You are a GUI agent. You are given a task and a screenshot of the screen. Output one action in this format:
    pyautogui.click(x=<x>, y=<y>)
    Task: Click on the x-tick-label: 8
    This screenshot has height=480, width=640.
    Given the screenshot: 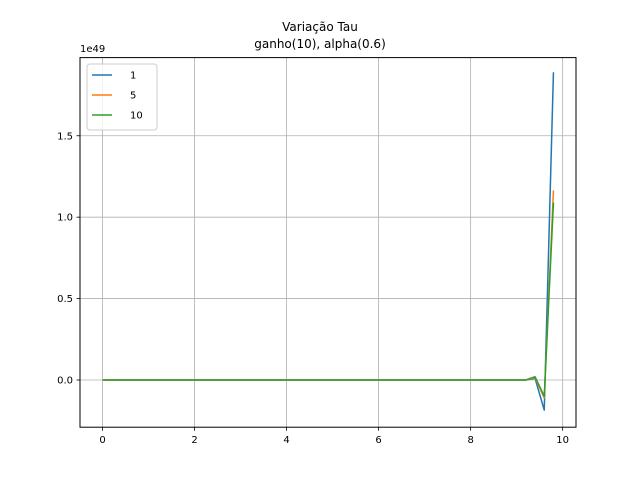 What is the action you would take?
    pyautogui.click(x=470, y=440)
    